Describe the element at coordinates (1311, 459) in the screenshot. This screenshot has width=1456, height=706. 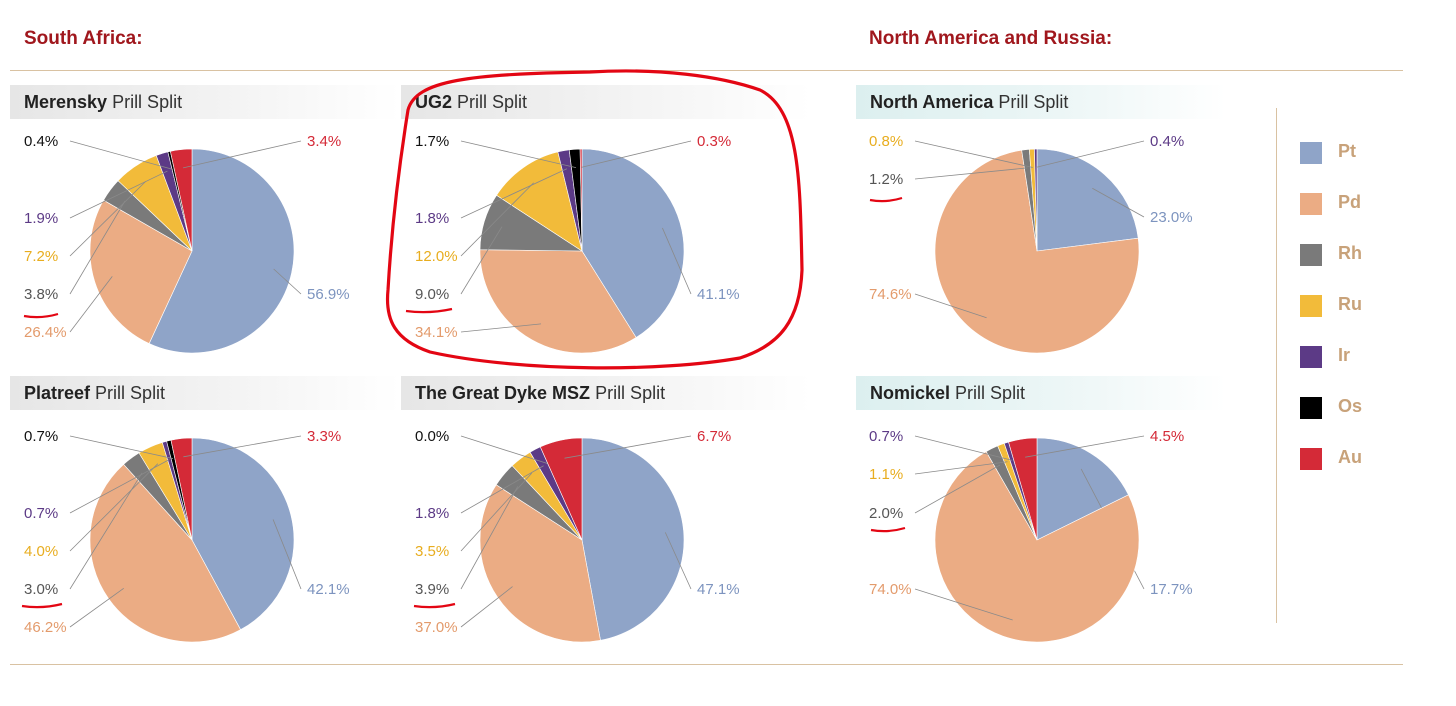
I see `legend-swatch-au` at that location.